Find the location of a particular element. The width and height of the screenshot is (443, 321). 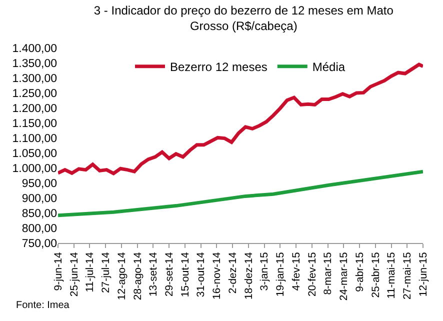

y-tick-label: 850,00 is located at coordinates (39, 214).